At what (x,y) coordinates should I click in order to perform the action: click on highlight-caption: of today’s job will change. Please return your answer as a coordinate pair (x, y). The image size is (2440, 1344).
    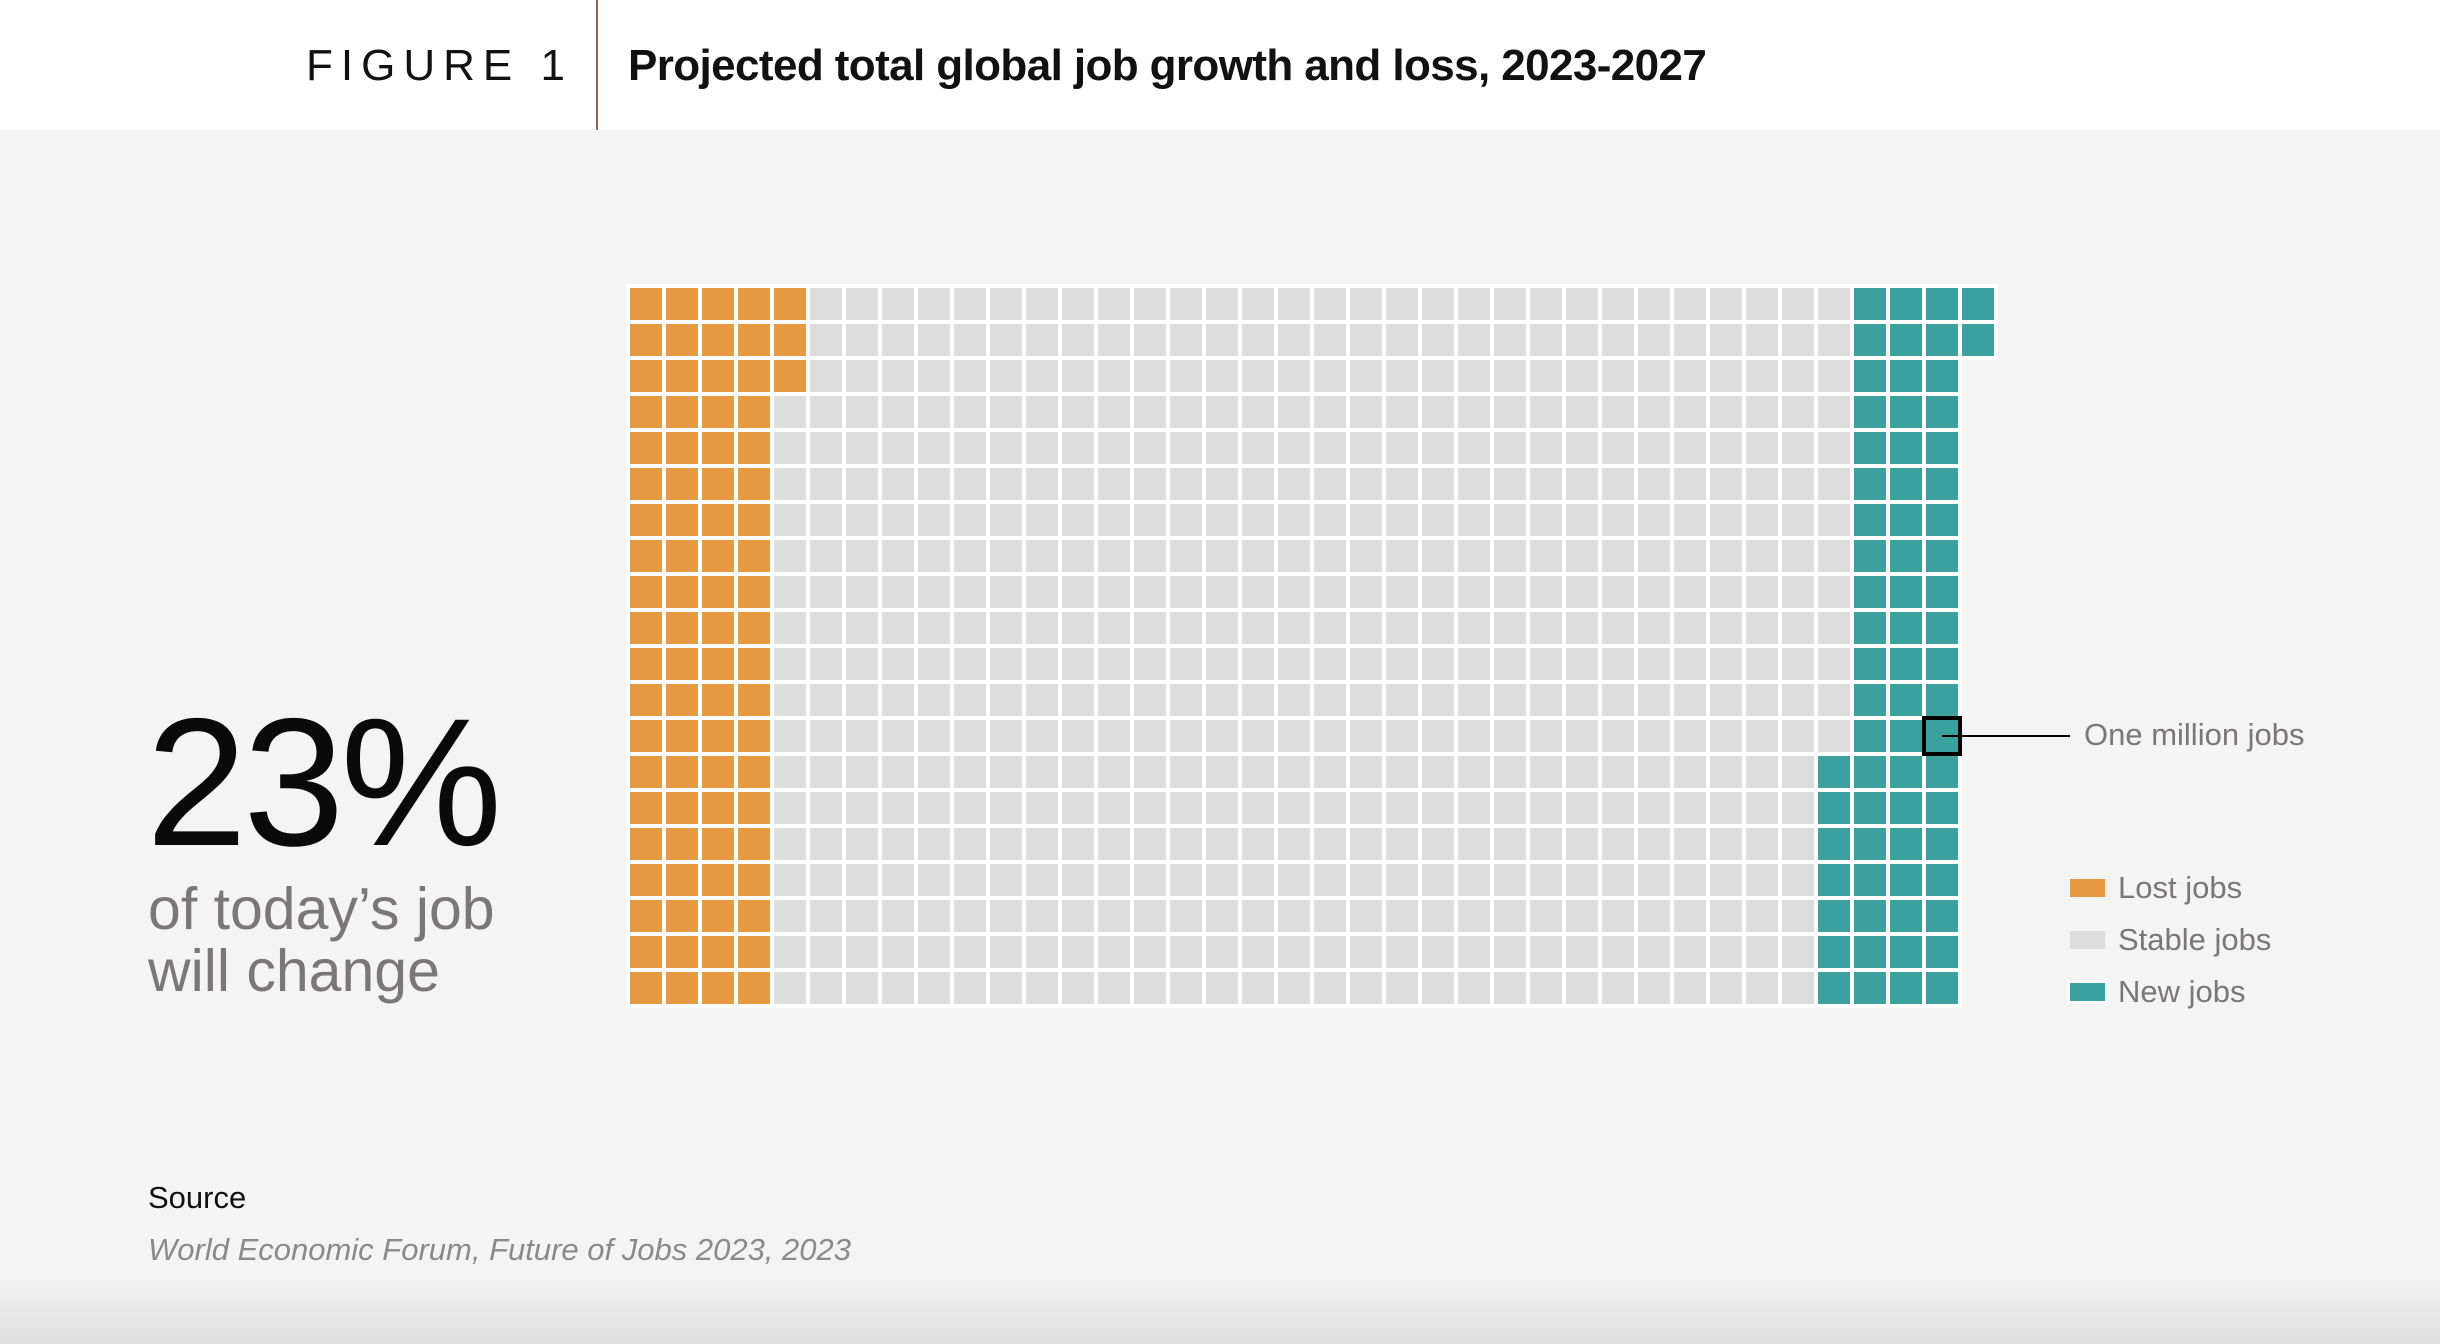
    Looking at the image, I should click on (378, 940).